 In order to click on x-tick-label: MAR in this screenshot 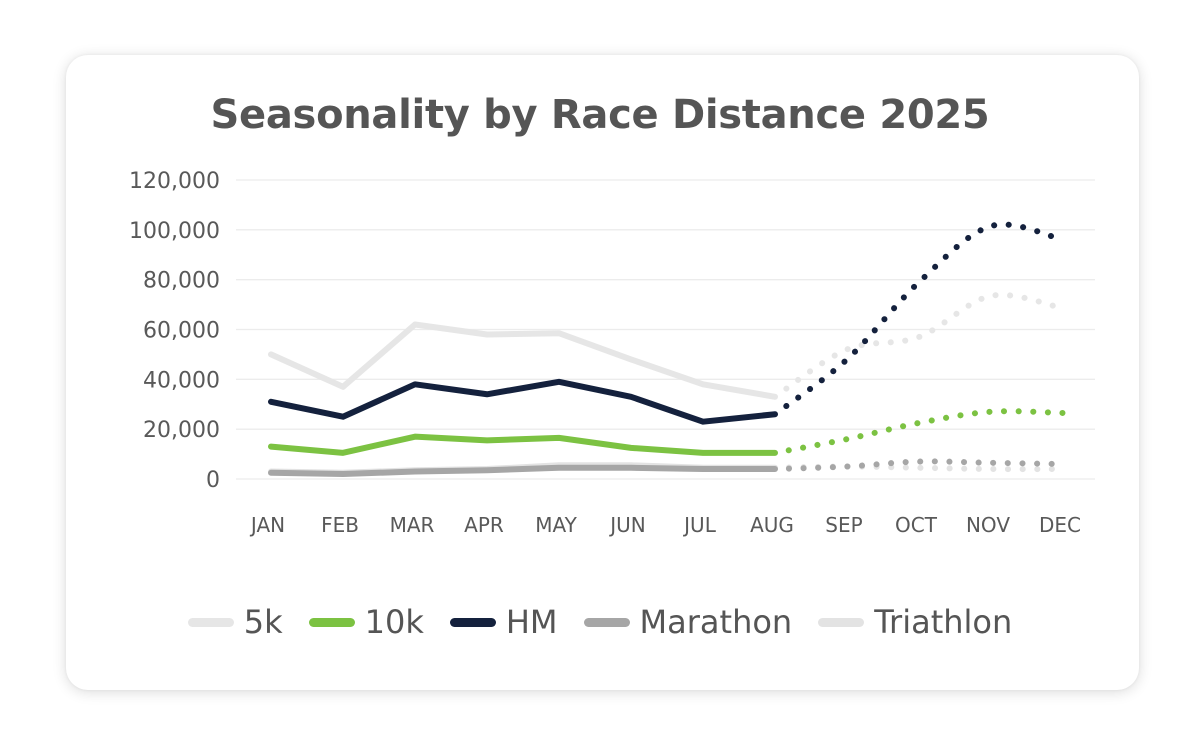, I will do `click(412, 525)`.